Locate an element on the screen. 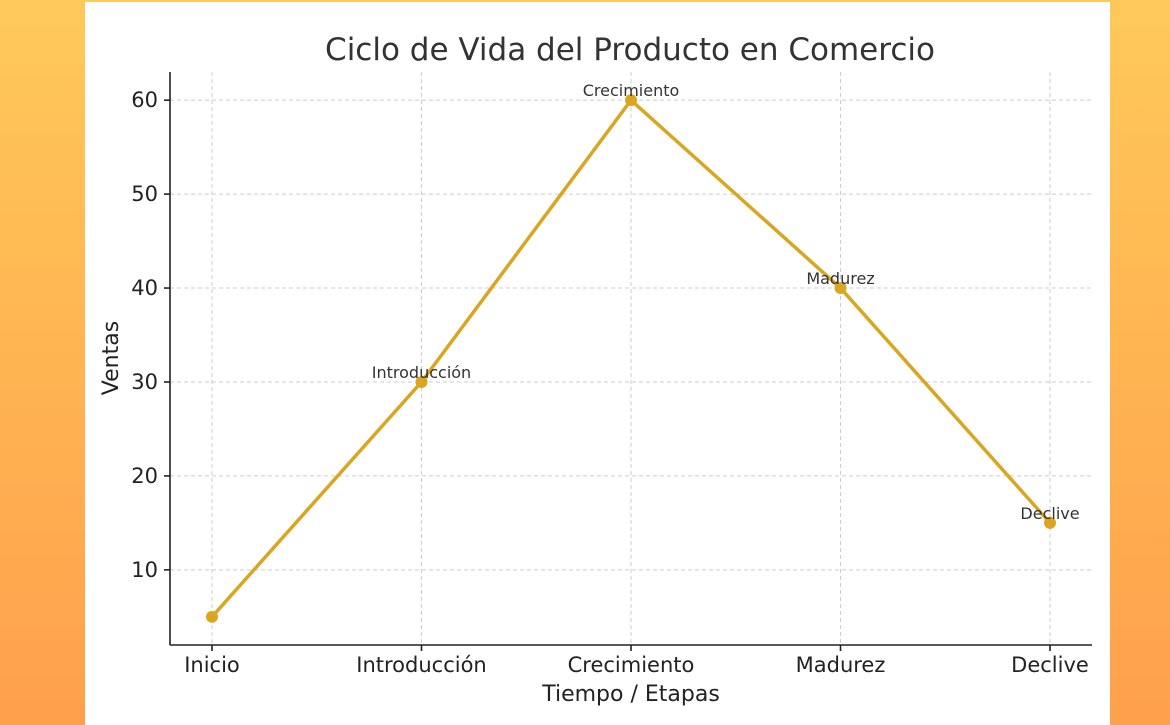 The height and width of the screenshot is (725, 1170). x-axis-label: Tiempo / Etapas is located at coordinates (630, 694).